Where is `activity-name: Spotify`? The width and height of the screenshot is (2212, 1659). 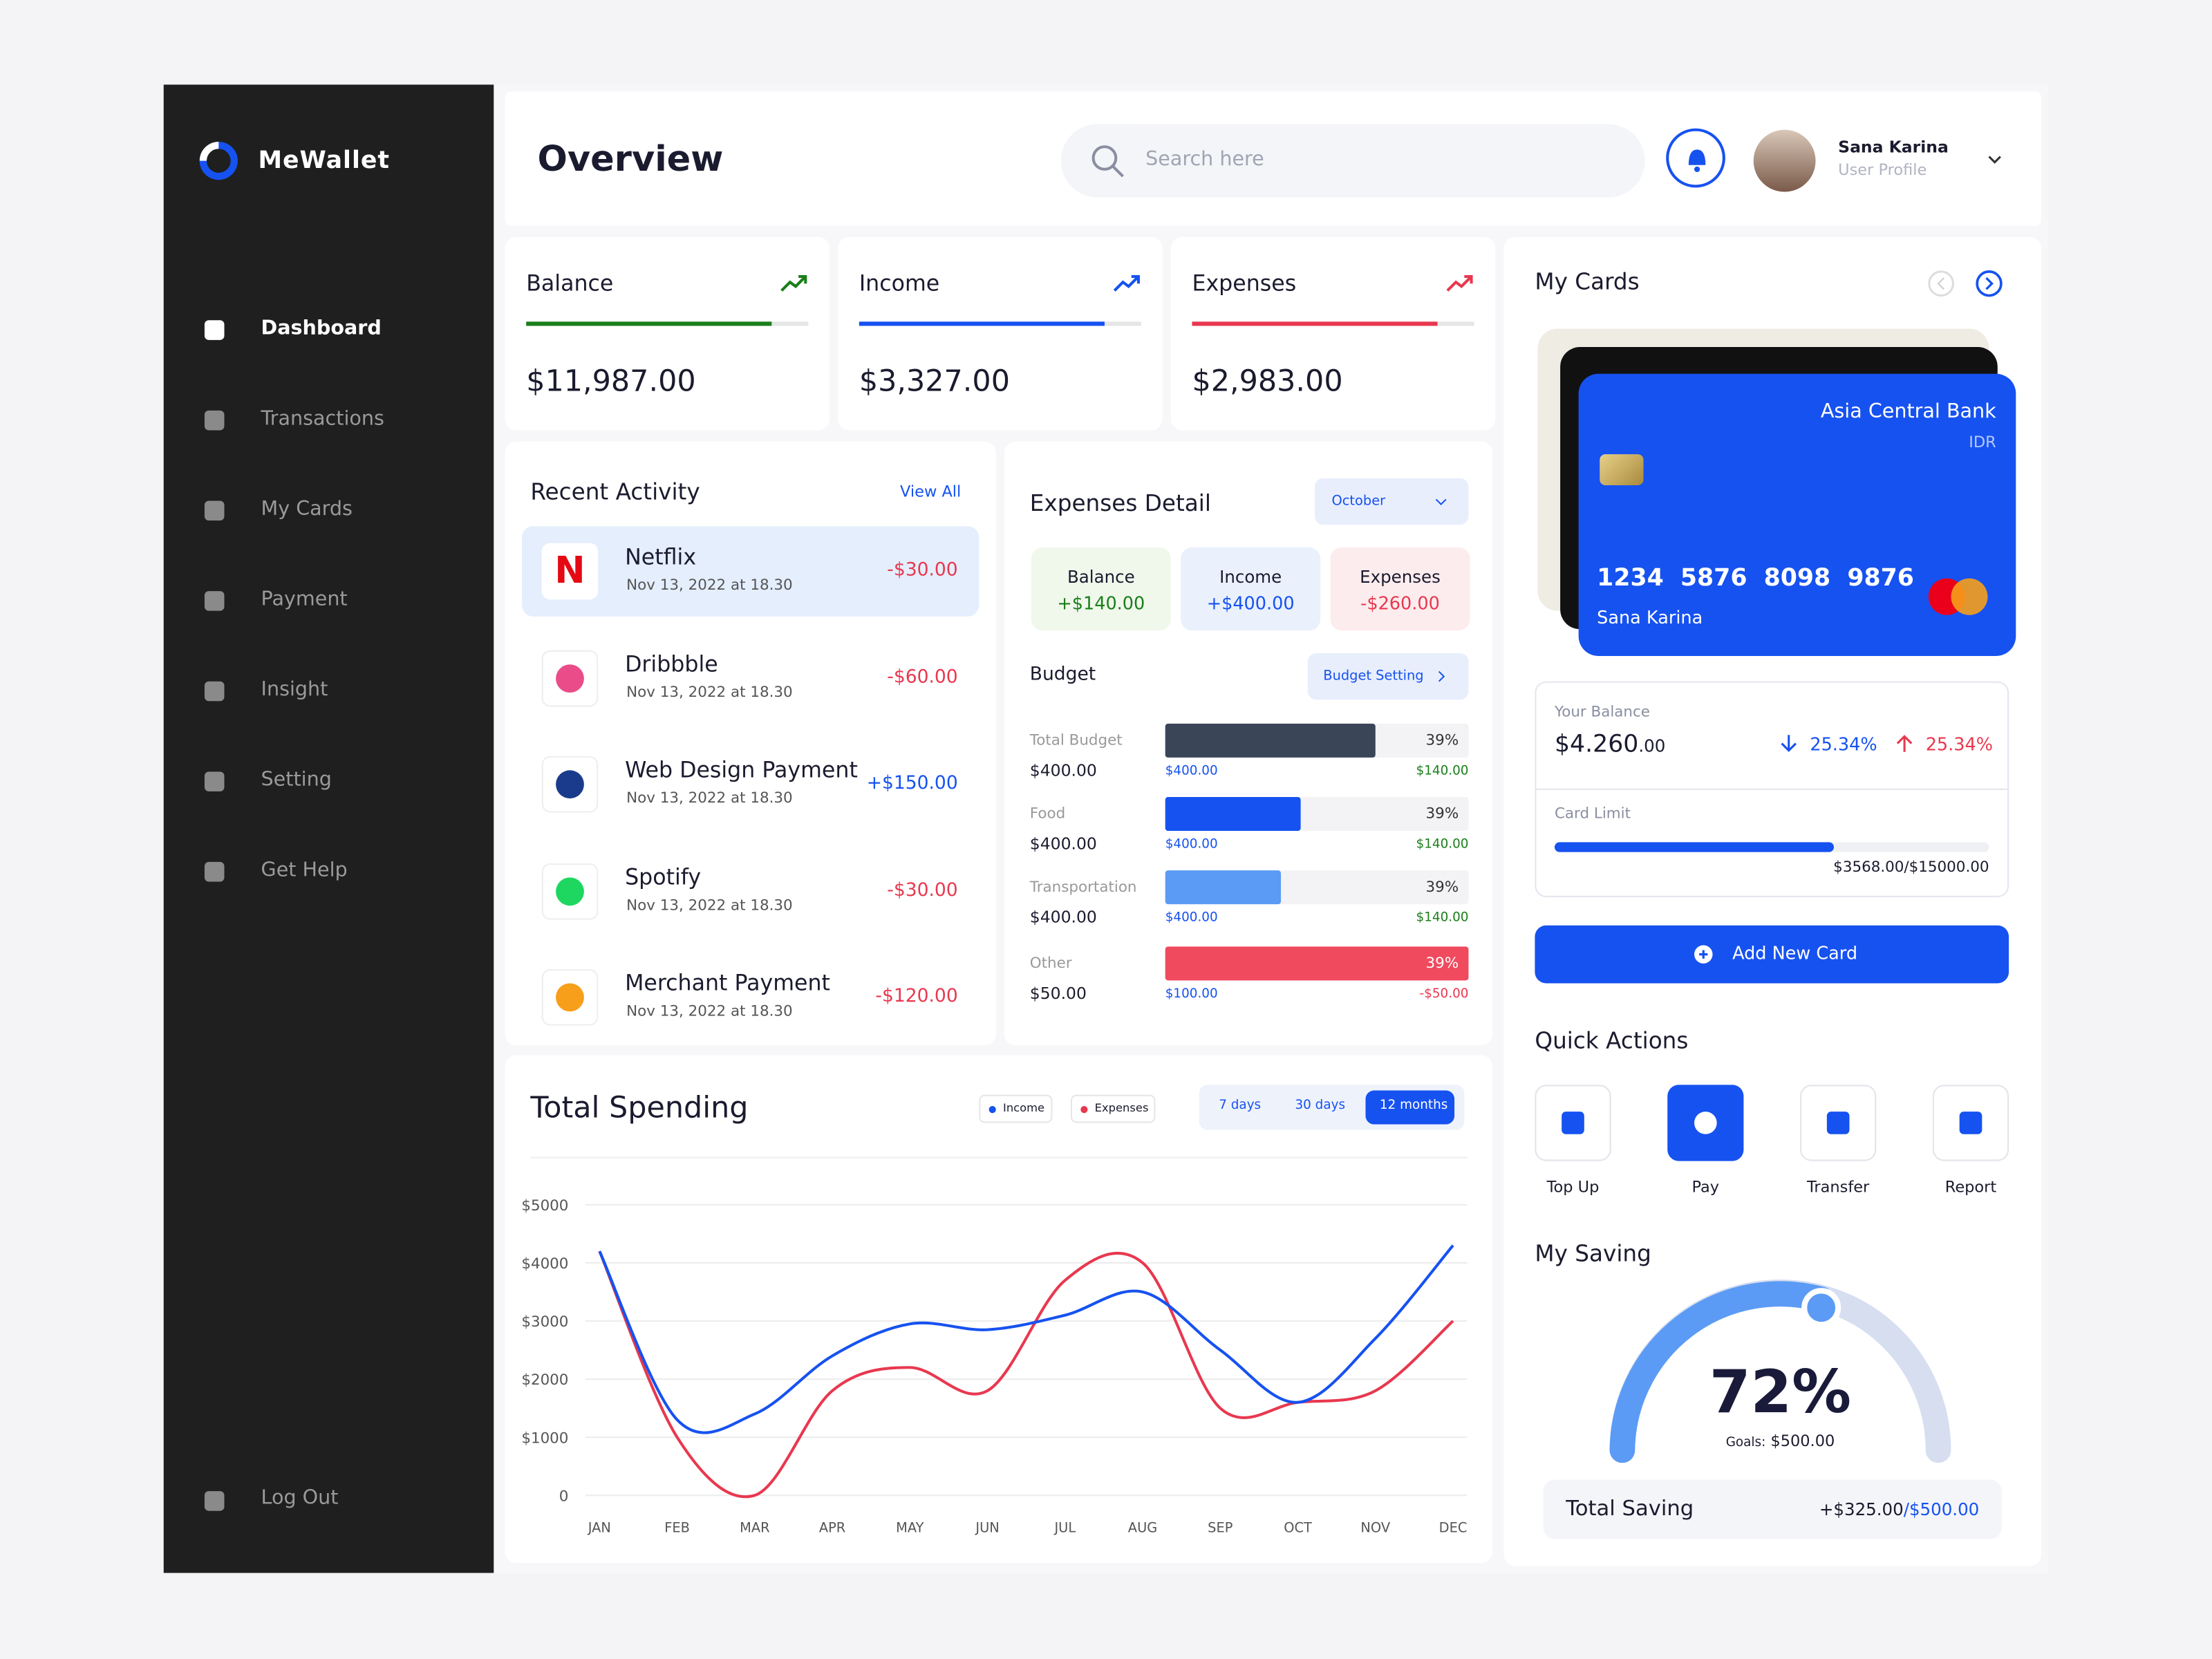 activity-name: Spotify is located at coordinates (663, 876).